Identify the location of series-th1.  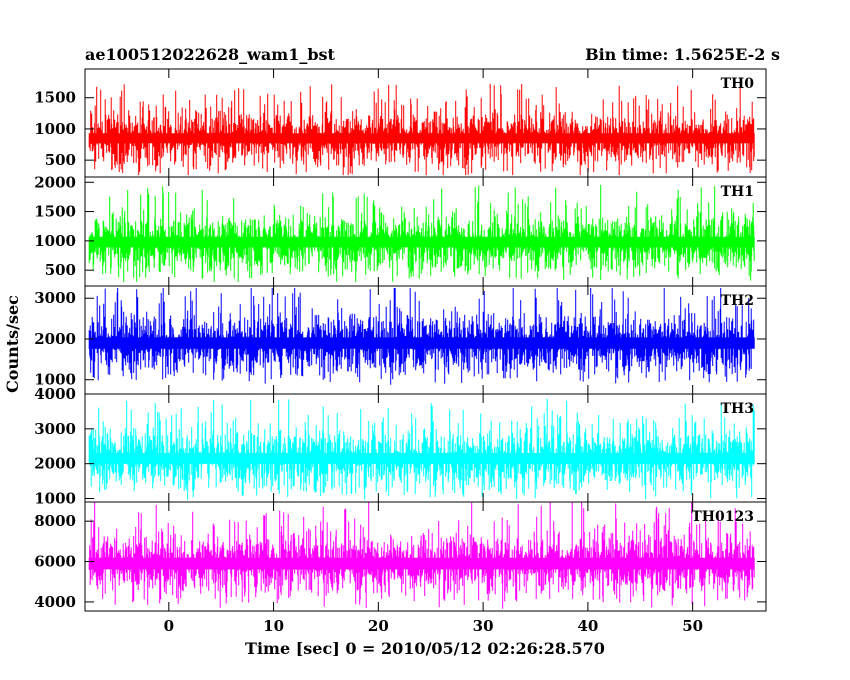
(421, 233).